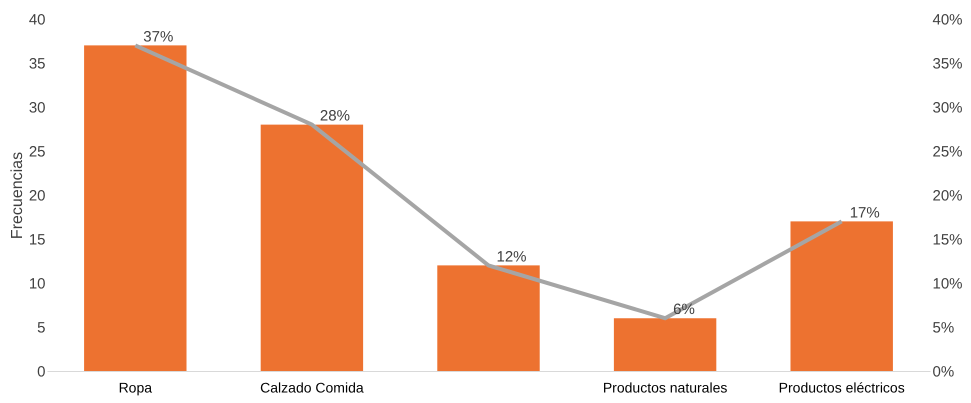  I want to click on y2-tick-label: 15%, so click(947, 240).